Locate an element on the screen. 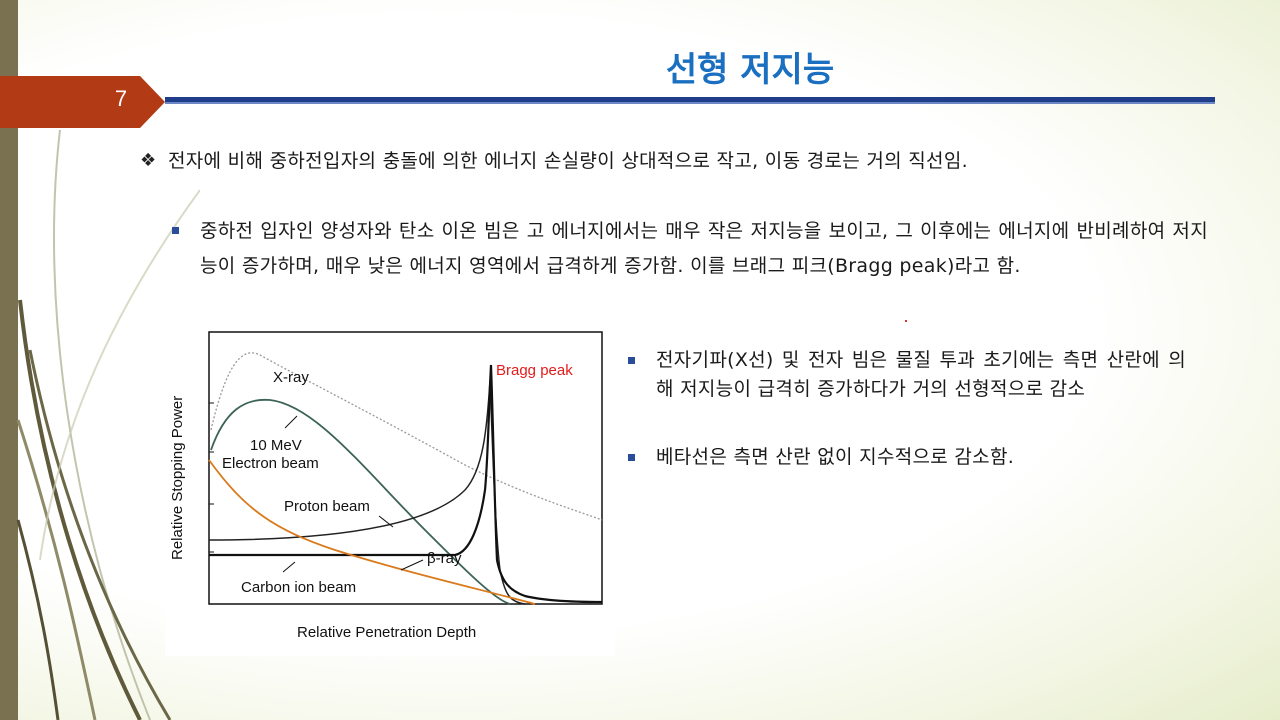 The image size is (1280, 720). y-axis-ticks is located at coordinates (211, 477).